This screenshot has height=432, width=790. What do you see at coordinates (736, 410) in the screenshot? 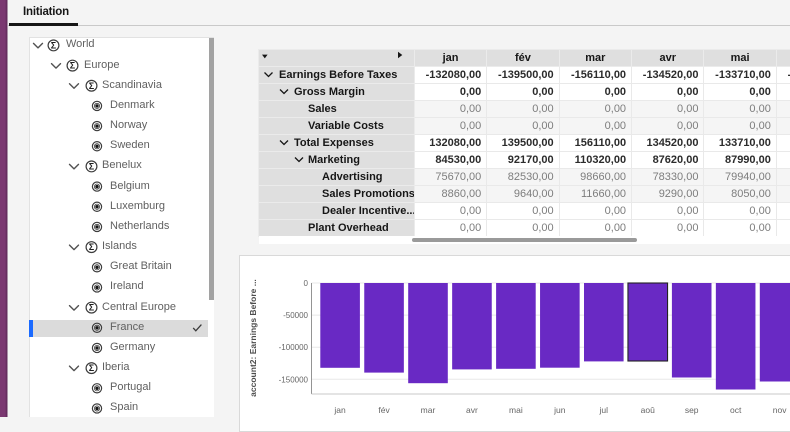
I see `svg-text: oct` at bounding box center [736, 410].